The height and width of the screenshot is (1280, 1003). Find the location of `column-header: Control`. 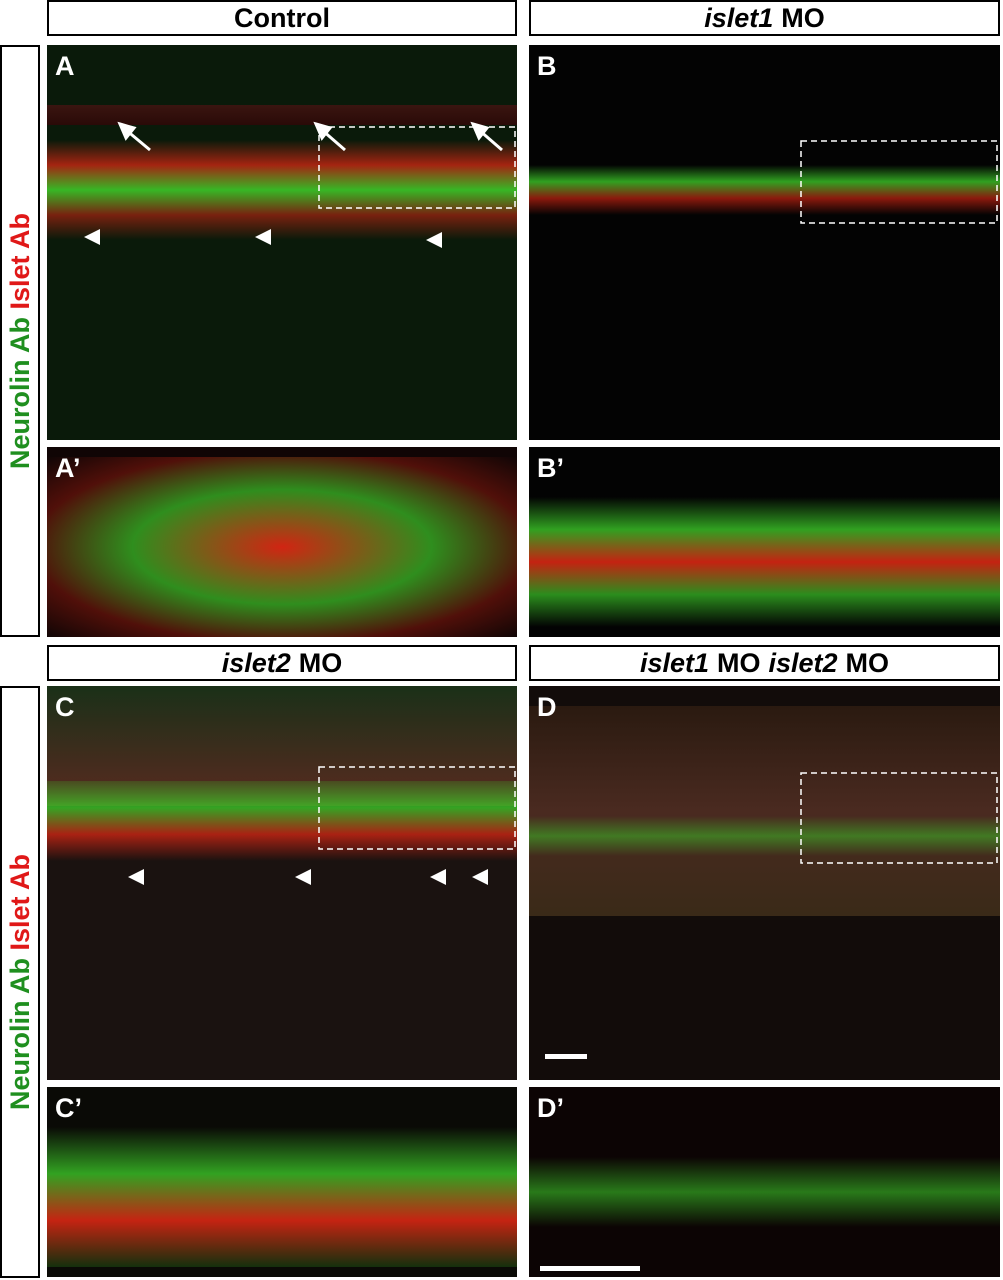

column-header: Control is located at coordinates (282, 18).